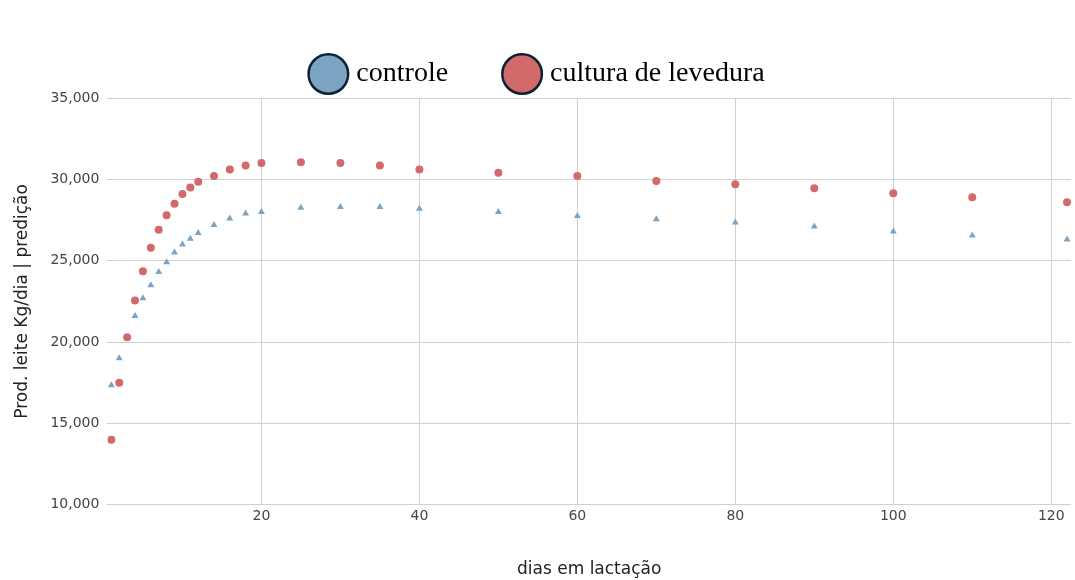  Describe the element at coordinates (577, 514) in the screenshot. I see `x-tick-label: 60` at that location.